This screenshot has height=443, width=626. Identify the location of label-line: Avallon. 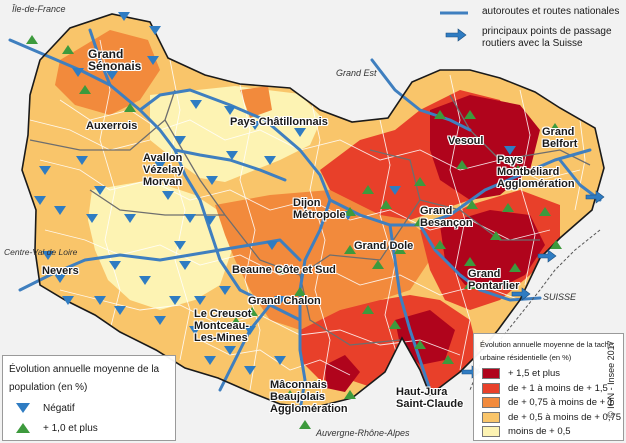
(163, 158).